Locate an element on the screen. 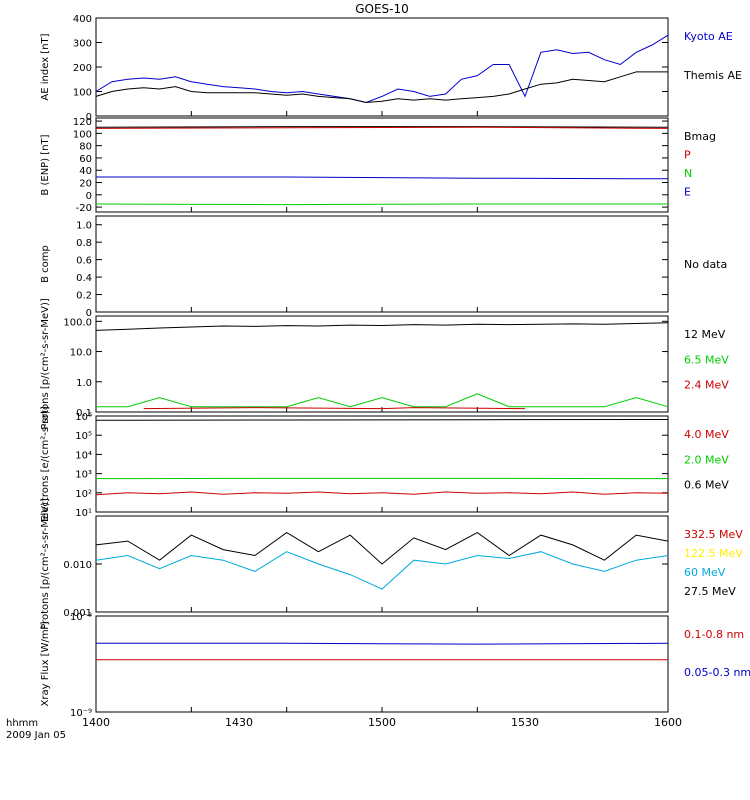 The width and height of the screenshot is (750, 800). y-tick-label: 120 is located at coordinates (82, 122).